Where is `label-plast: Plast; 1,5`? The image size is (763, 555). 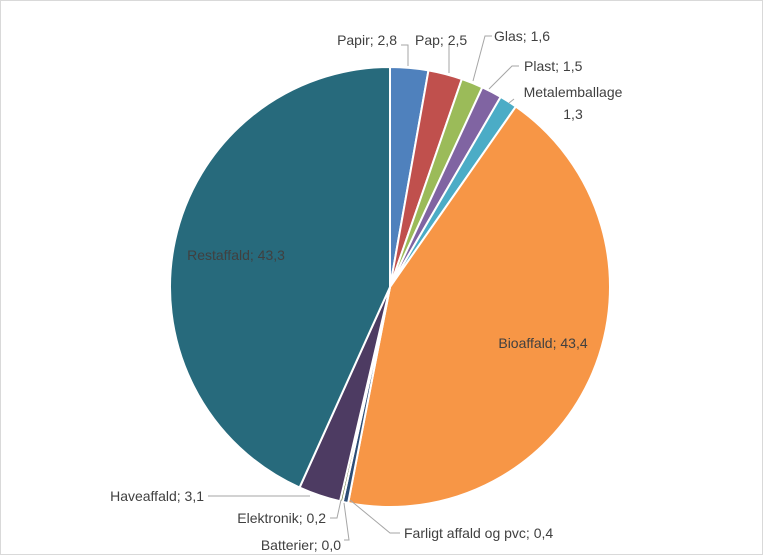 label-plast: Plast; 1,5 is located at coordinates (553, 66).